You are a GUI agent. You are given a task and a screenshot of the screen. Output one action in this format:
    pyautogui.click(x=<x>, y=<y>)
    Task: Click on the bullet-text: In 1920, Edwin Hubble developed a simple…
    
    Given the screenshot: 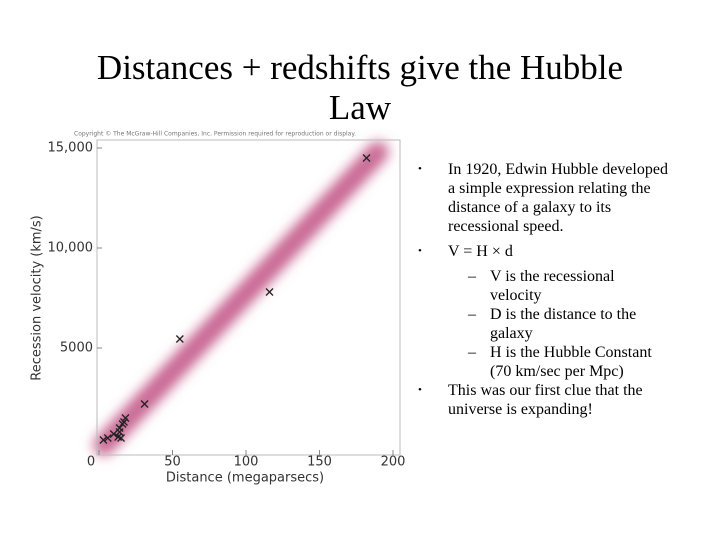 What is the action you would take?
    pyautogui.click(x=558, y=198)
    